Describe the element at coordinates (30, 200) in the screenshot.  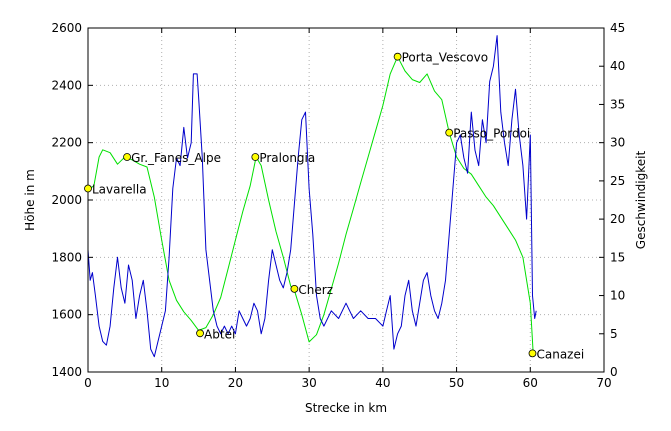
I see `y-axis-label-left: Höhe in m` at that location.